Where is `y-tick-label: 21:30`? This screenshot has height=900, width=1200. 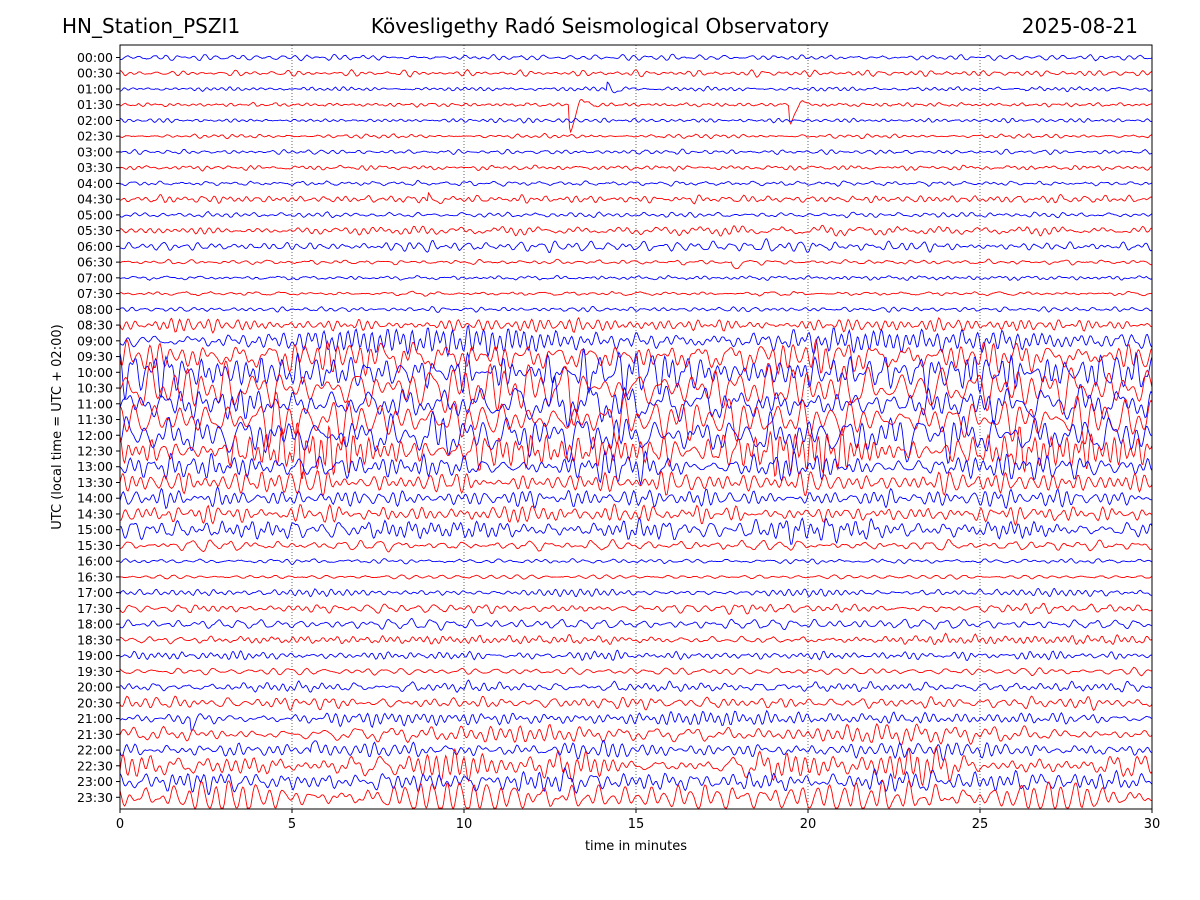
y-tick-label: 21:30 is located at coordinates (95, 734).